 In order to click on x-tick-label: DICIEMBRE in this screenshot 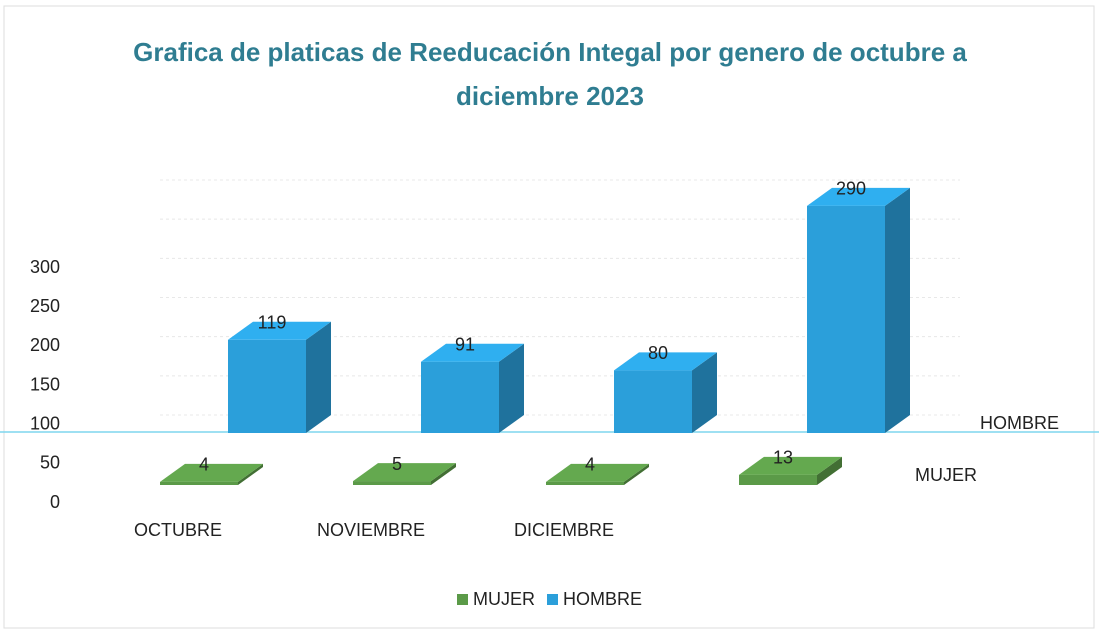, I will do `click(564, 530)`.